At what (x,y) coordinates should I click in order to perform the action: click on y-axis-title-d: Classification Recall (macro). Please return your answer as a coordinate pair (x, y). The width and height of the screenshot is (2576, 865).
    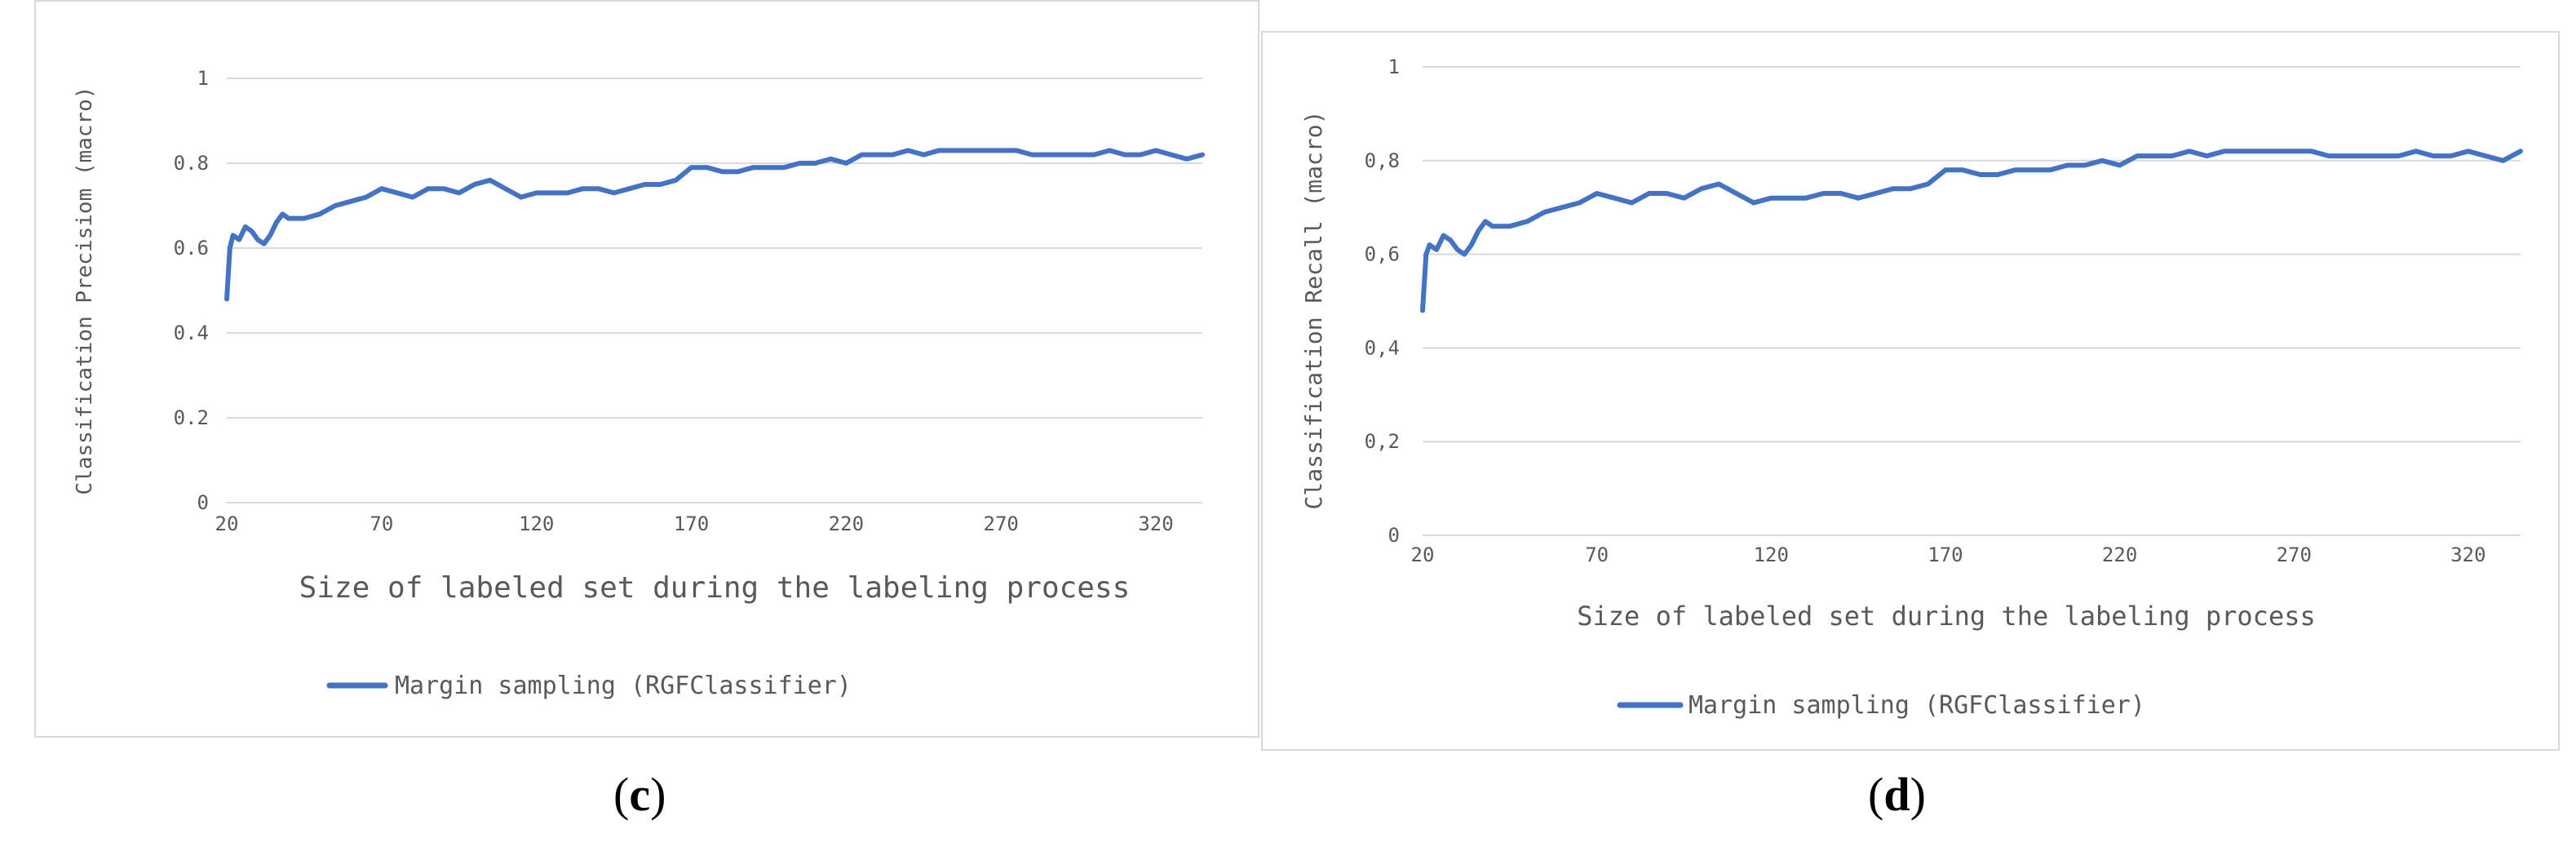
    Looking at the image, I should click on (1313, 310).